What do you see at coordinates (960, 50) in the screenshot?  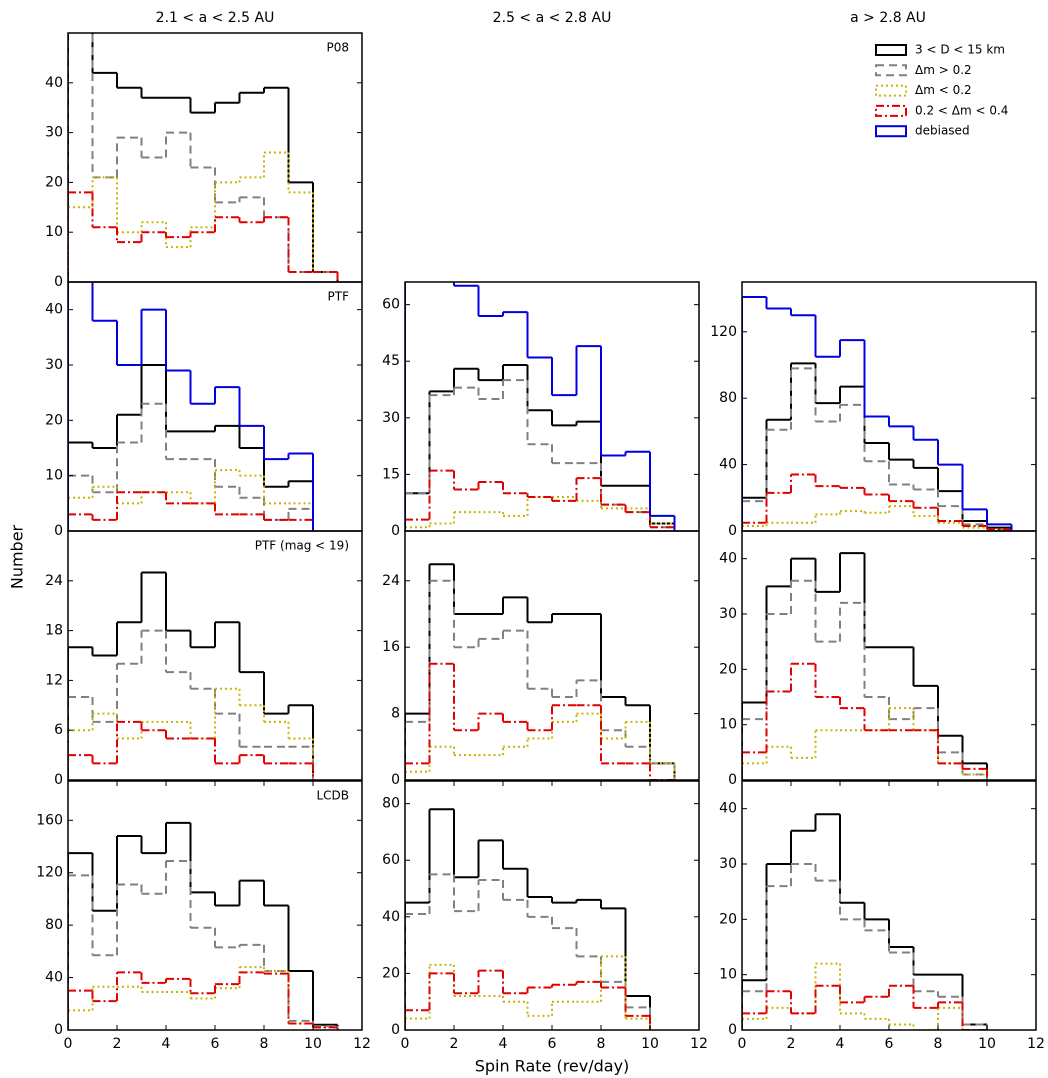 I see `legend-label: 3 < D < 15 km` at bounding box center [960, 50].